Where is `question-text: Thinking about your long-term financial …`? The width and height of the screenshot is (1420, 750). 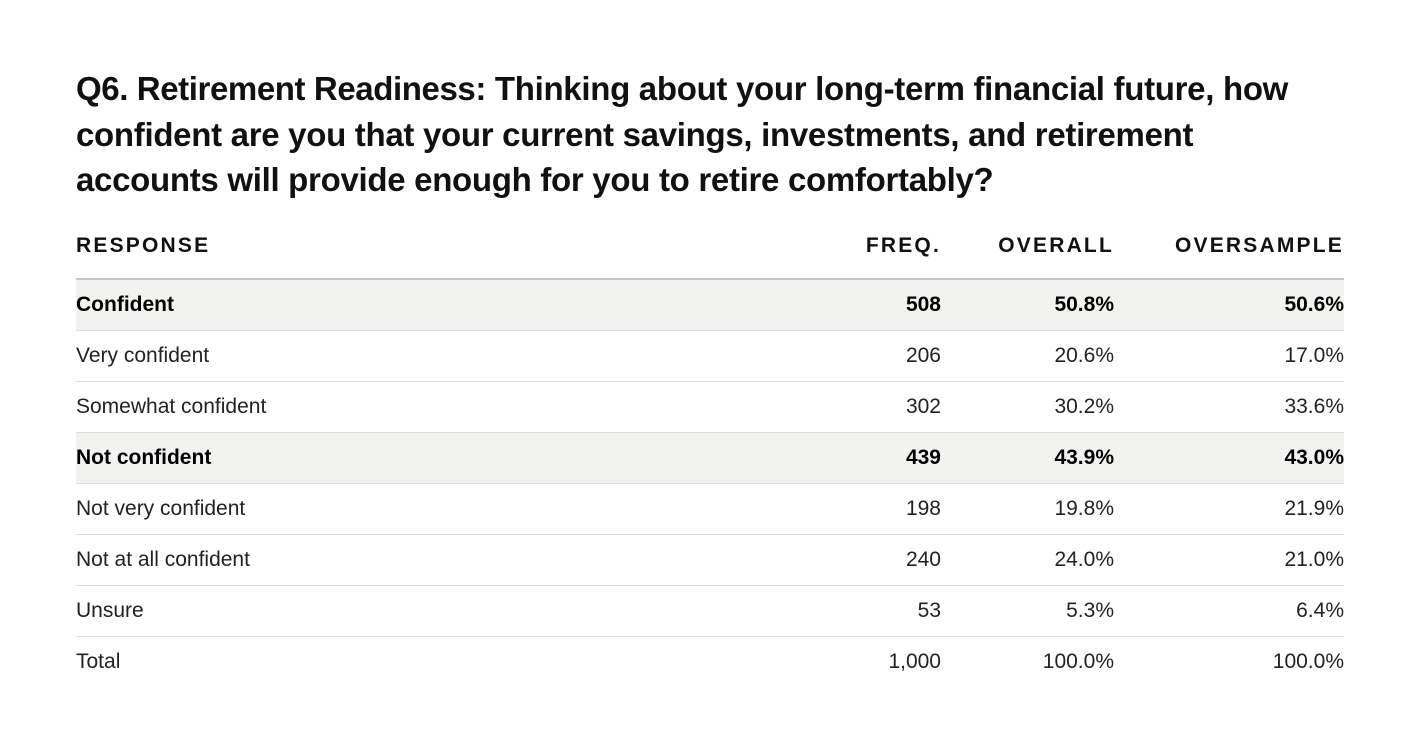 question-text: Thinking about your long-term financial … is located at coordinates (682, 134).